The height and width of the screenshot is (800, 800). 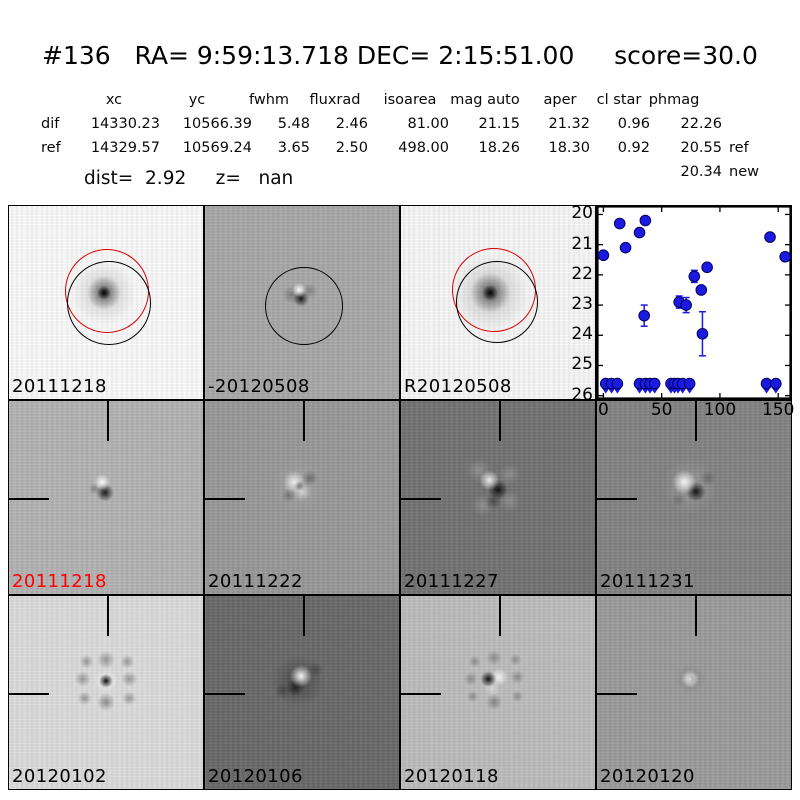 What do you see at coordinates (428, 124) in the screenshot?
I see `dif-isoarea: 81.00` at bounding box center [428, 124].